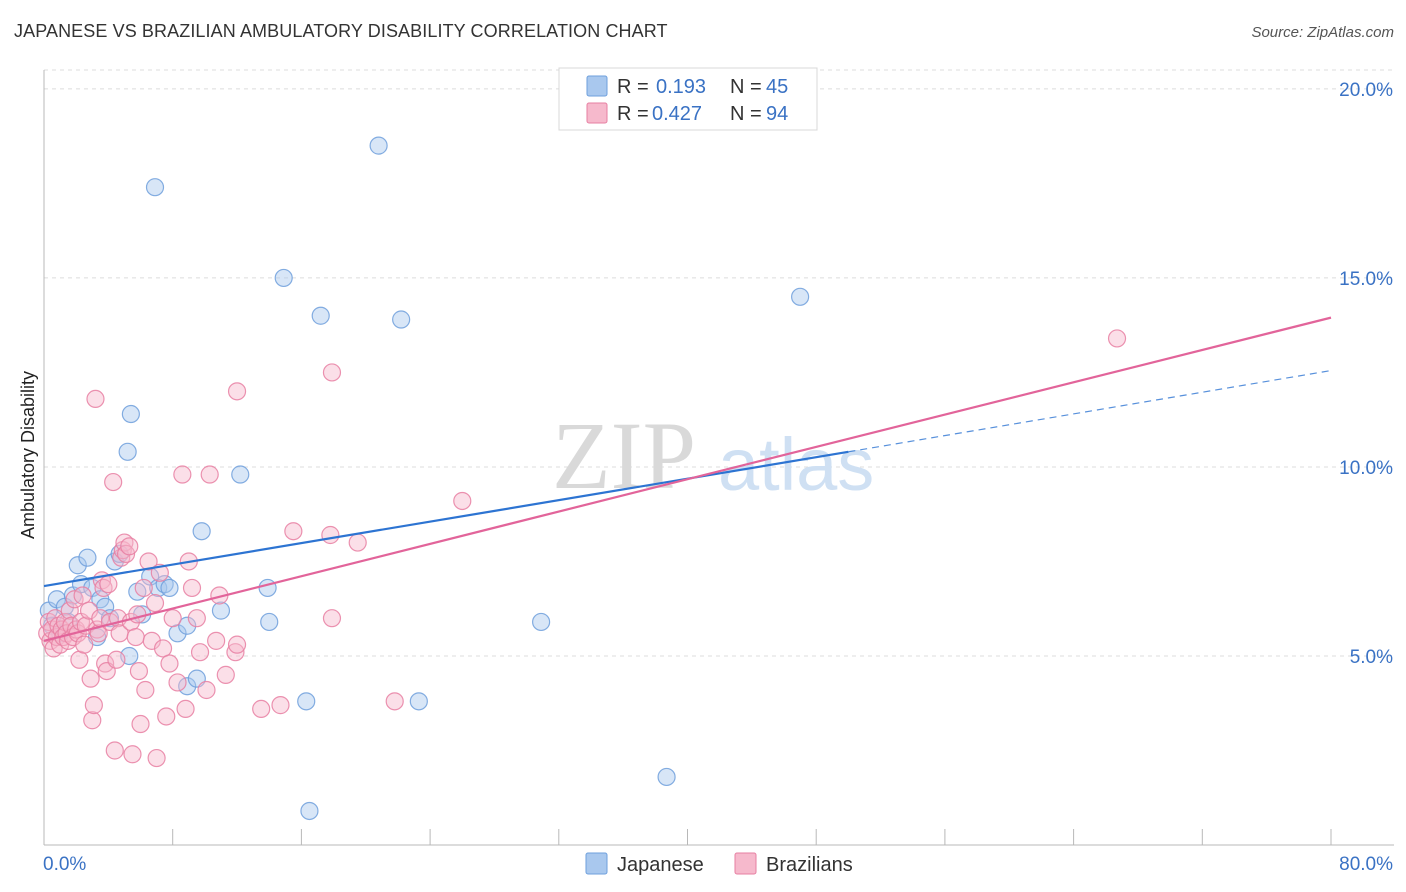  Describe the element at coordinates (28, 455) in the screenshot. I see `y-axis-label: Ambulatory Disability` at that location.